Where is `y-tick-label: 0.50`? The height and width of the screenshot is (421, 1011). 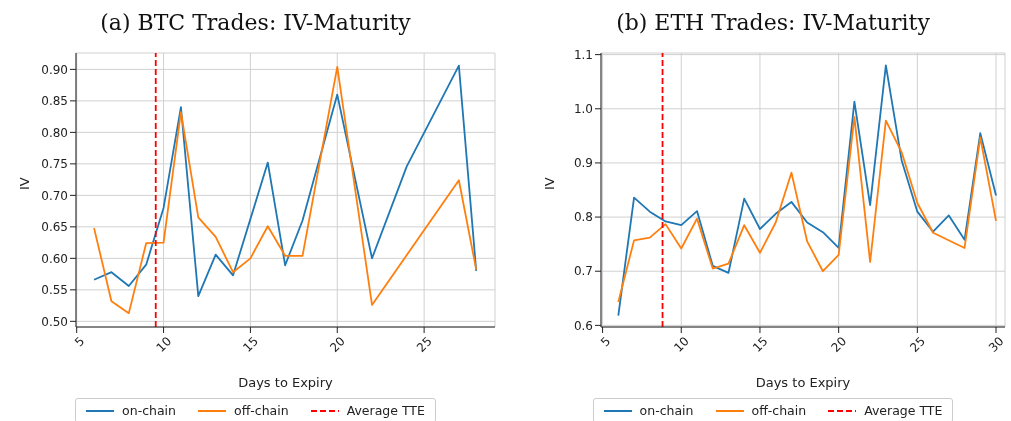 y-tick-label: 0.50 is located at coordinates (54, 321).